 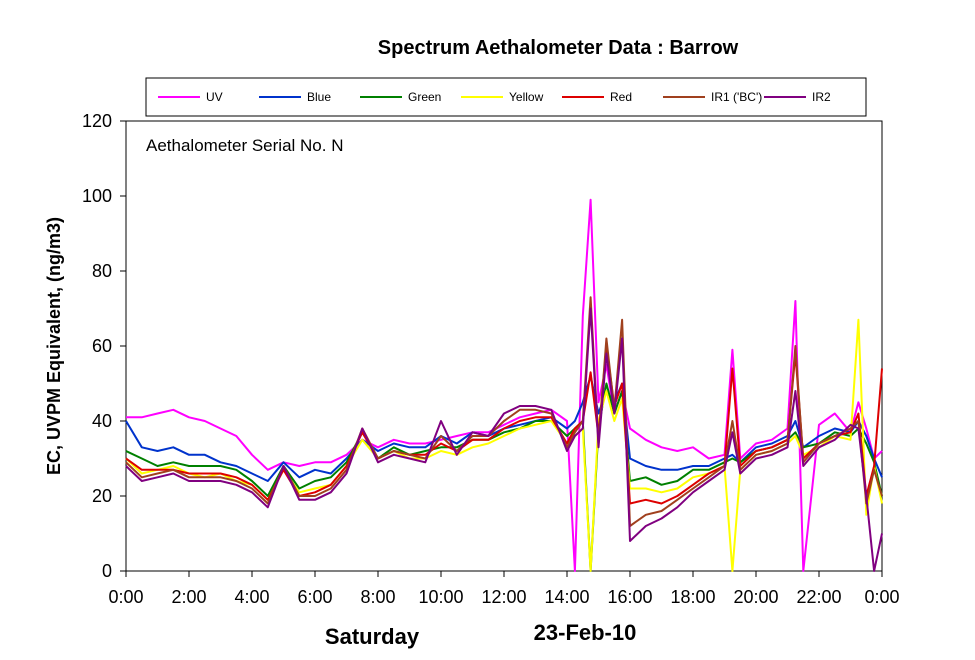 I want to click on legend-label: UV, so click(x=214, y=97).